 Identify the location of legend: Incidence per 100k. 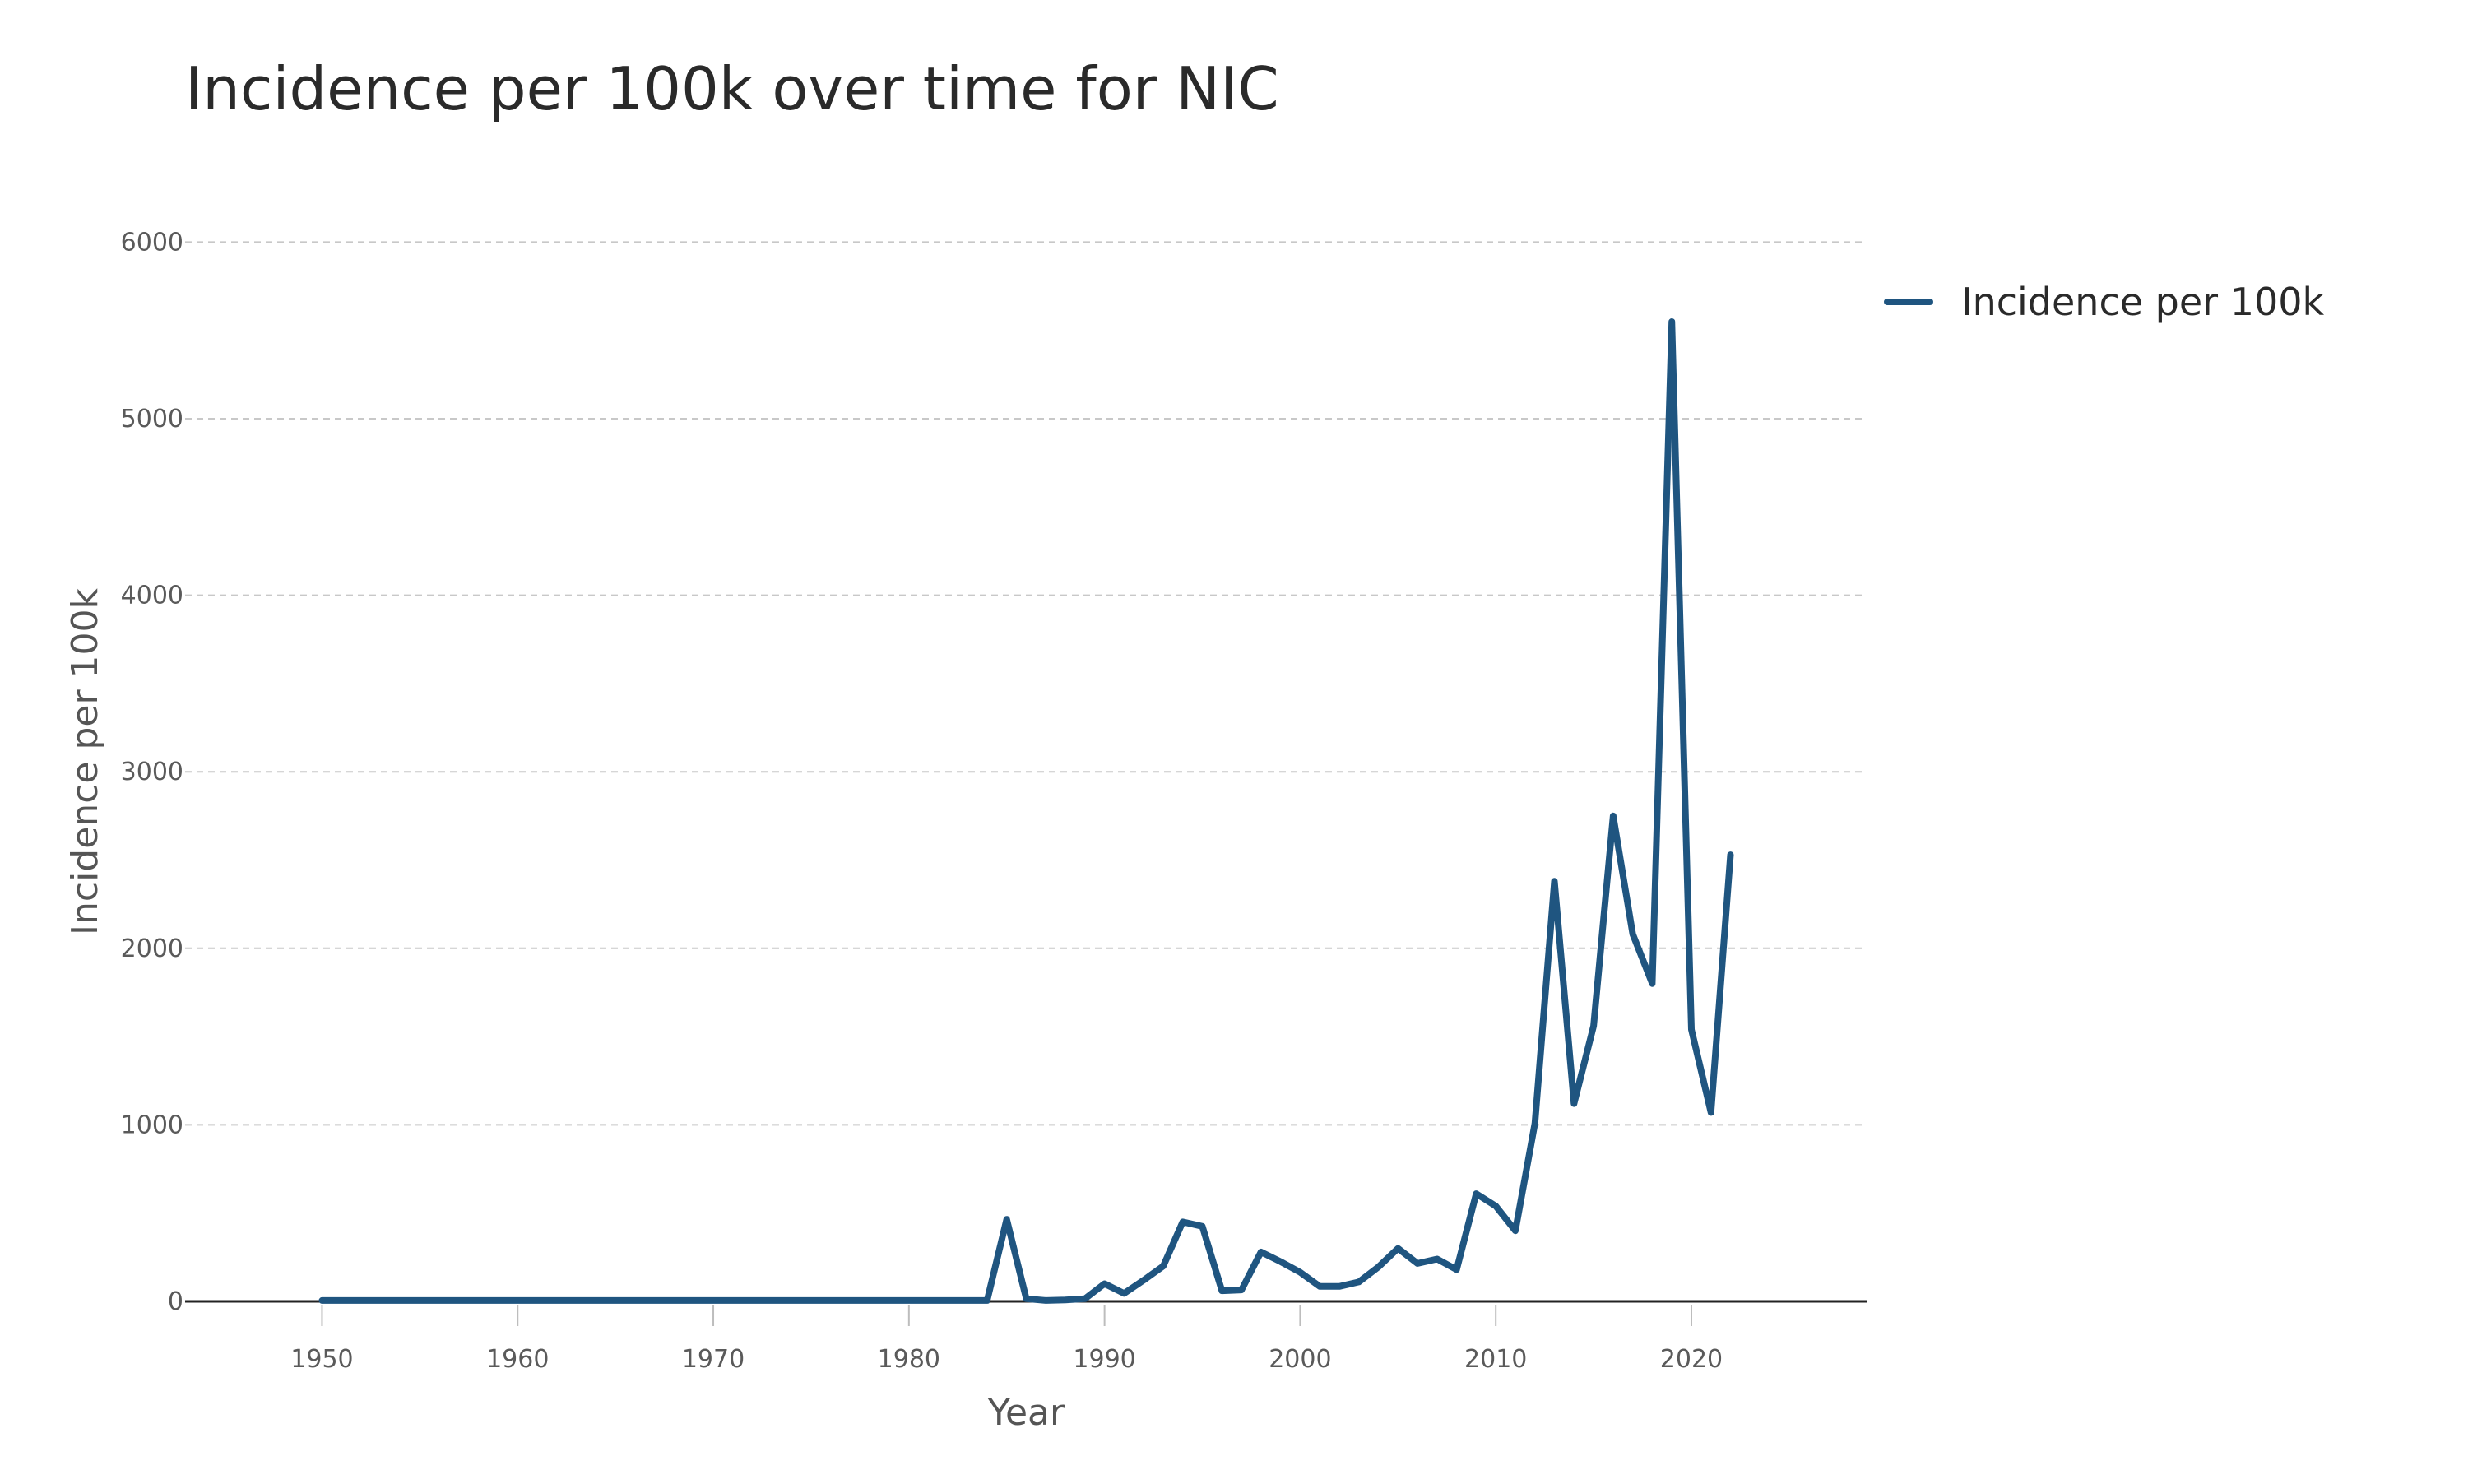
(2104, 302).